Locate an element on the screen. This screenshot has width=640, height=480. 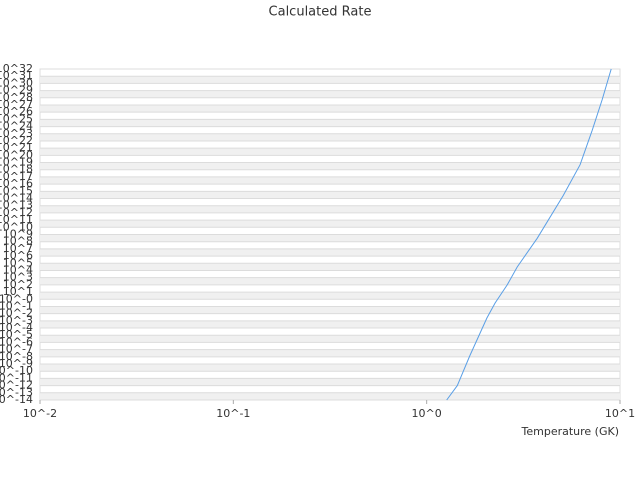
y-tick-label: 10^-5 is located at coordinates (16, 334).